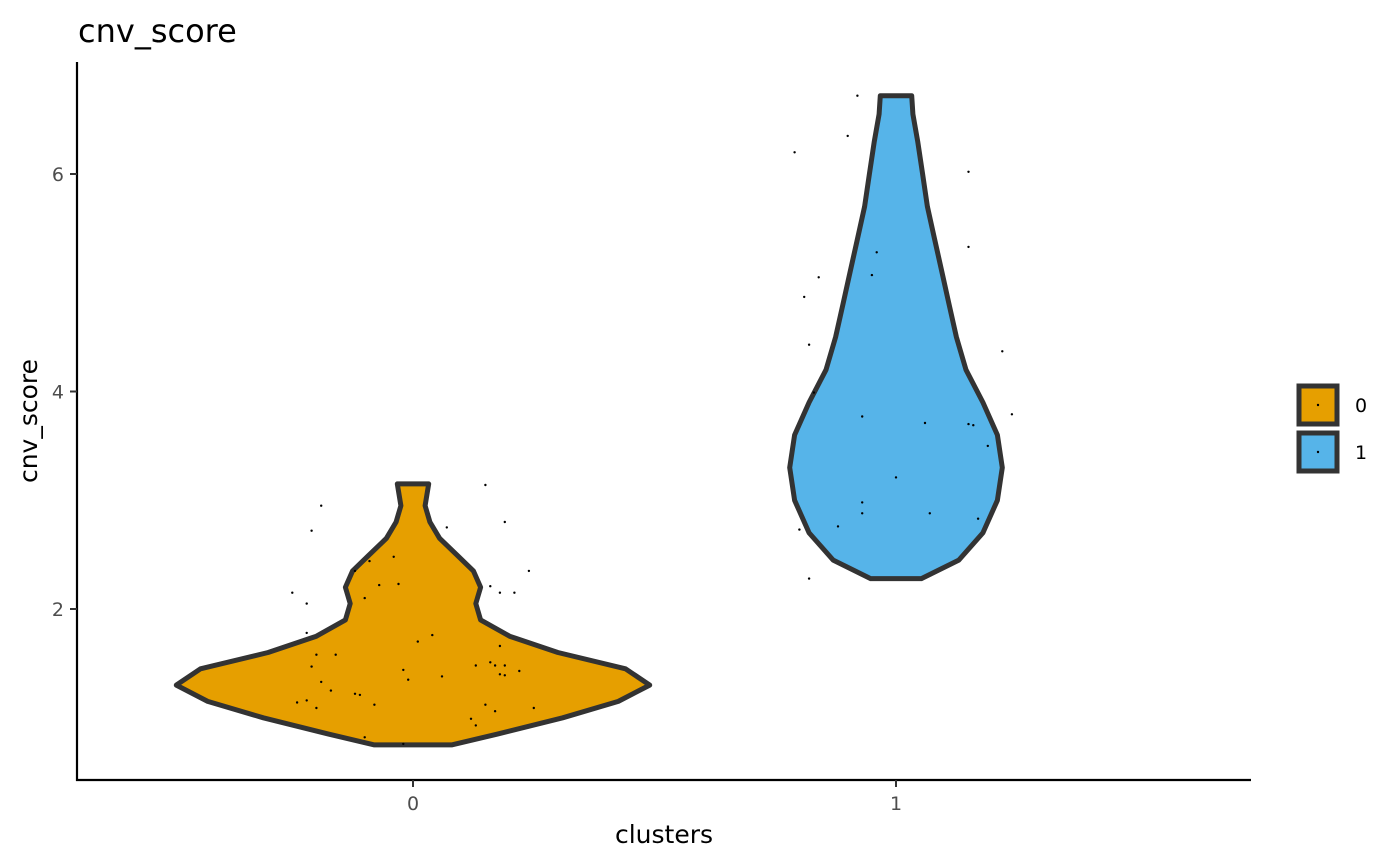 The height and width of the screenshot is (865, 1400). Describe the element at coordinates (28, 421) in the screenshot. I see `y-axis-title: cnv_score` at that location.